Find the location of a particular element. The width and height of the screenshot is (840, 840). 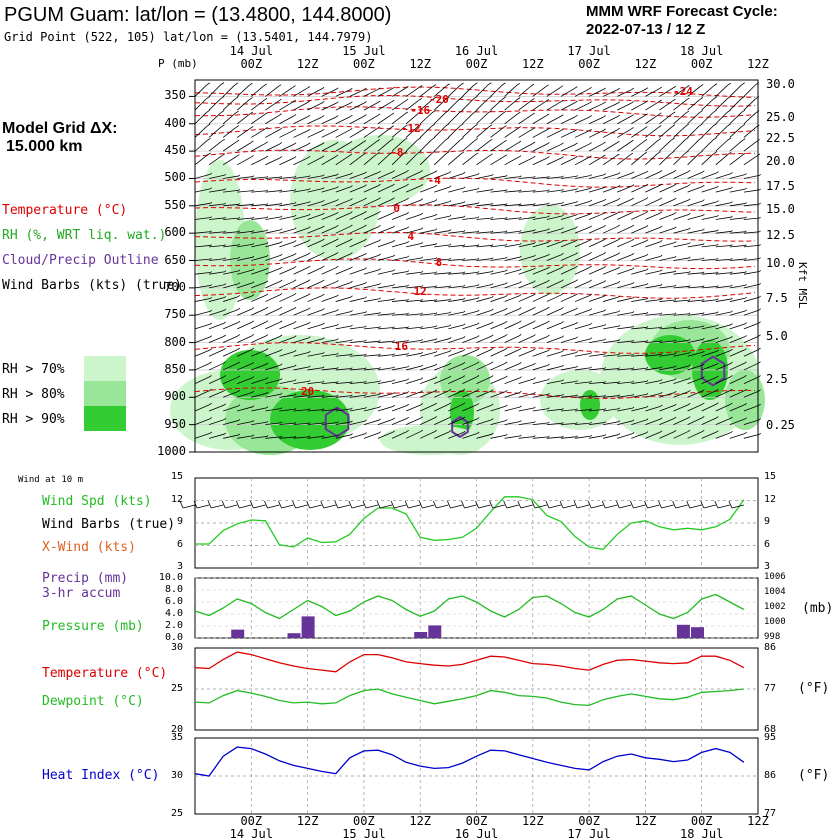

kft-tick-label: 20.0 is located at coordinates (780, 161).